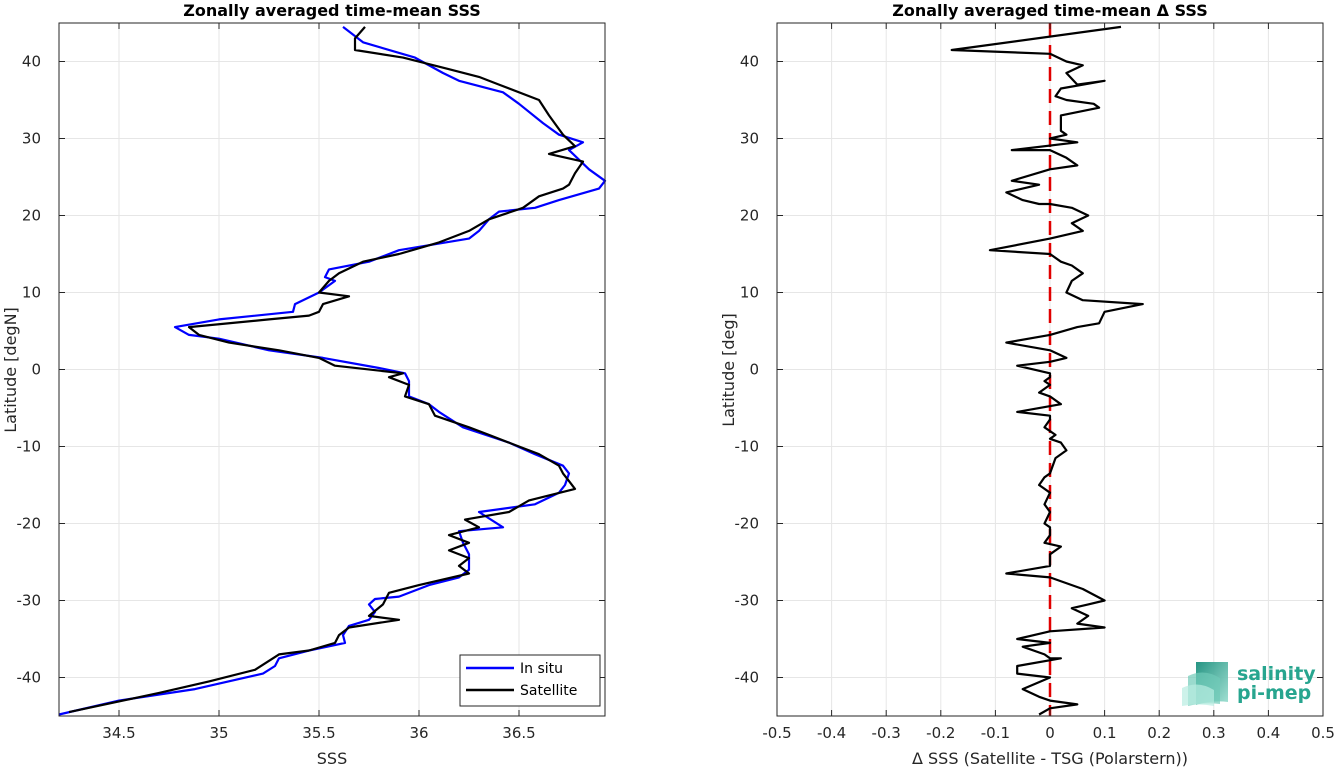 The width and height of the screenshot is (1336, 769). Describe the element at coordinates (332, 758) in the screenshot. I see `x-axis-label-sss: SSS` at that location.